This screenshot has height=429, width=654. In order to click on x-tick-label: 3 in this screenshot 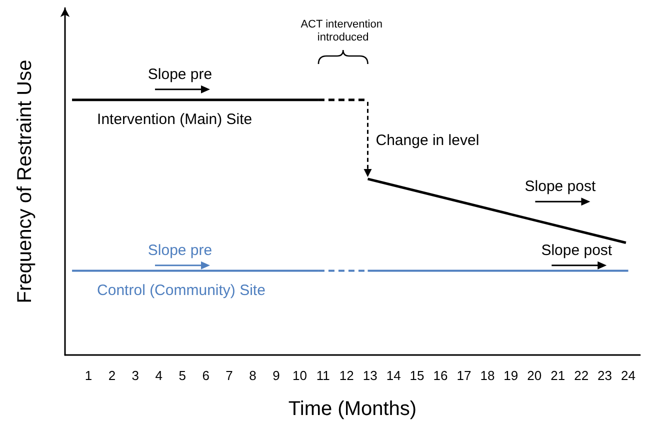, I will do `click(136, 375)`.